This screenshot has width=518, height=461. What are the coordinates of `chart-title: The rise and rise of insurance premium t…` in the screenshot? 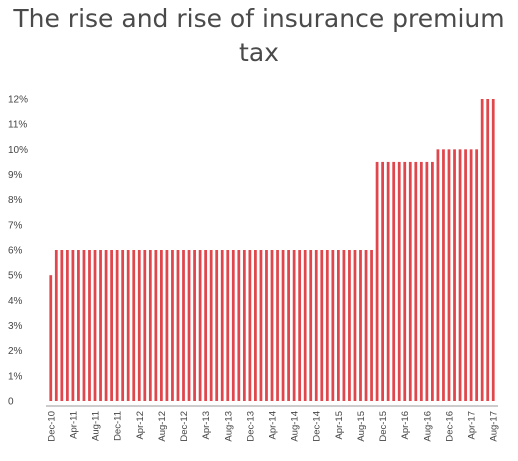 It's located at (259, 35).